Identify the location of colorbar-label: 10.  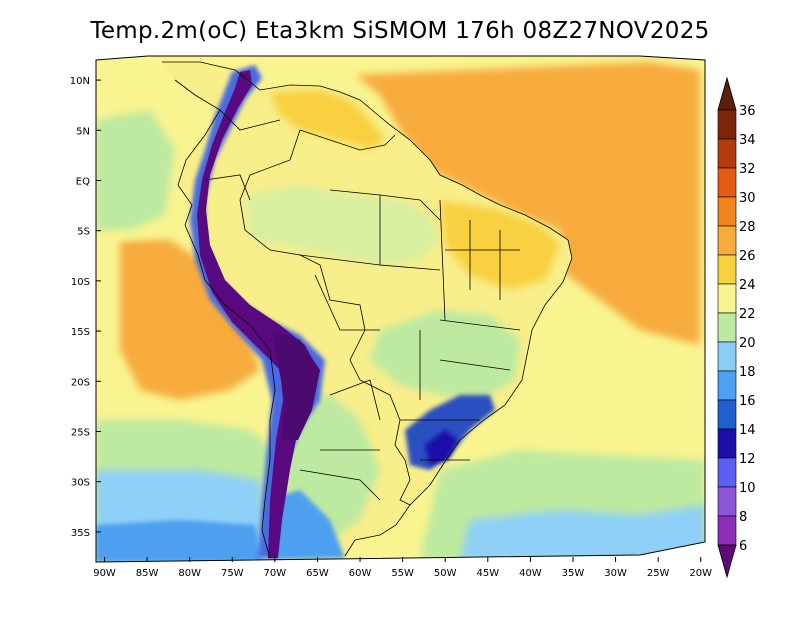
(747, 488).